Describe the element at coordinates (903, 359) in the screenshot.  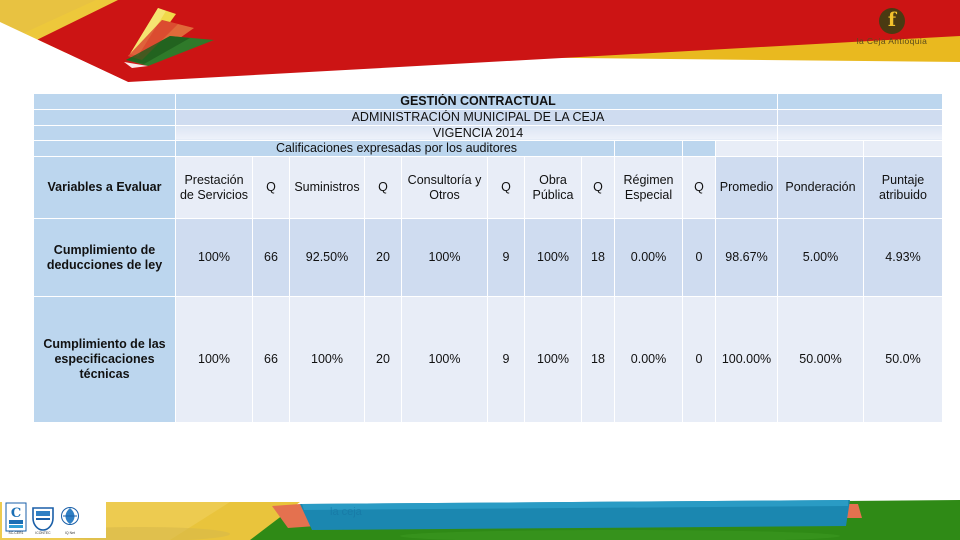
I see `cell-puntaje: 50.0%` at that location.